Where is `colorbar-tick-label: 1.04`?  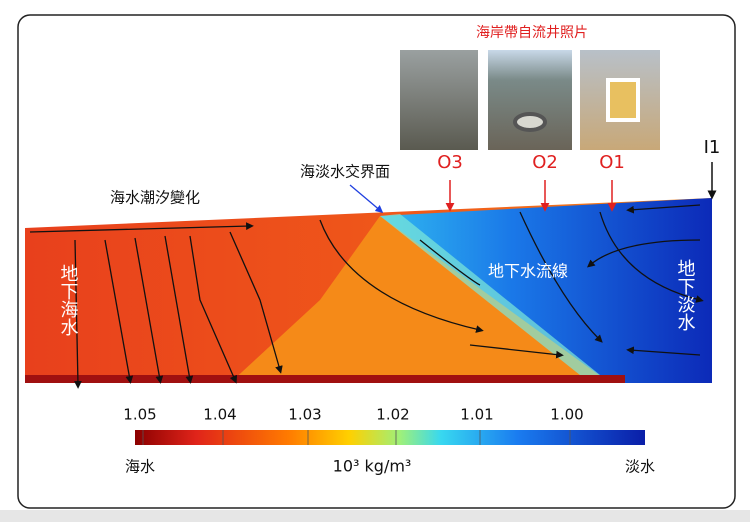
colorbar-tick-label: 1.04 is located at coordinates (219, 415).